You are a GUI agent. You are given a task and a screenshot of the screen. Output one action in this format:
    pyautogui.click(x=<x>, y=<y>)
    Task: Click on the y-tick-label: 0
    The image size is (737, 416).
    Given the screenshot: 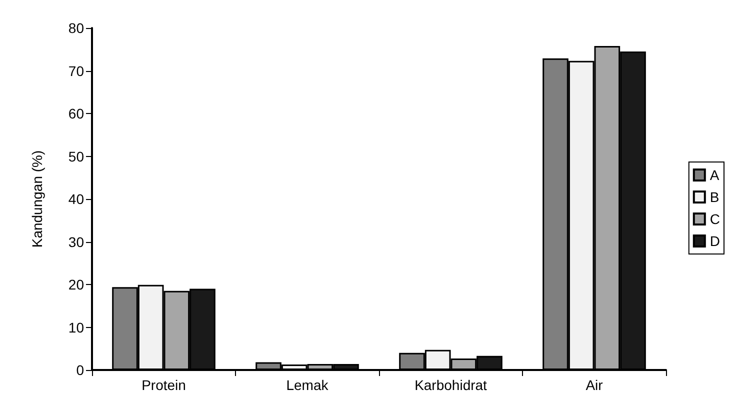 What is the action you would take?
    pyautogui.click(x=80, y=370)
    